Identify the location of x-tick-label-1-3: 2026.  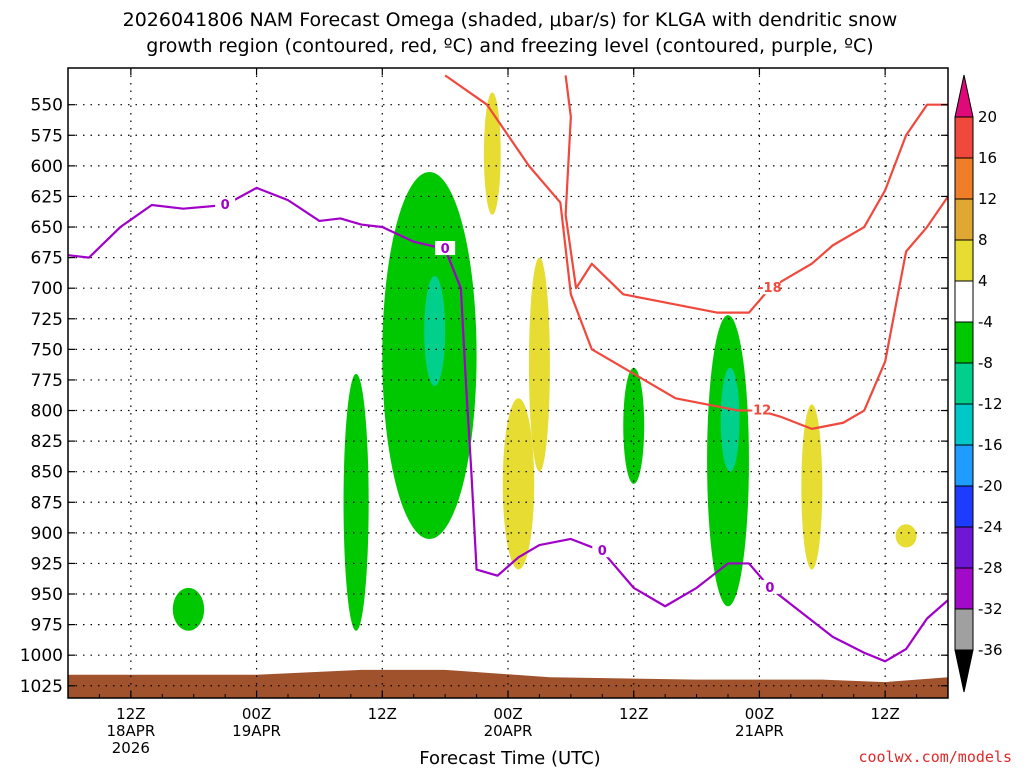
(131, 748).